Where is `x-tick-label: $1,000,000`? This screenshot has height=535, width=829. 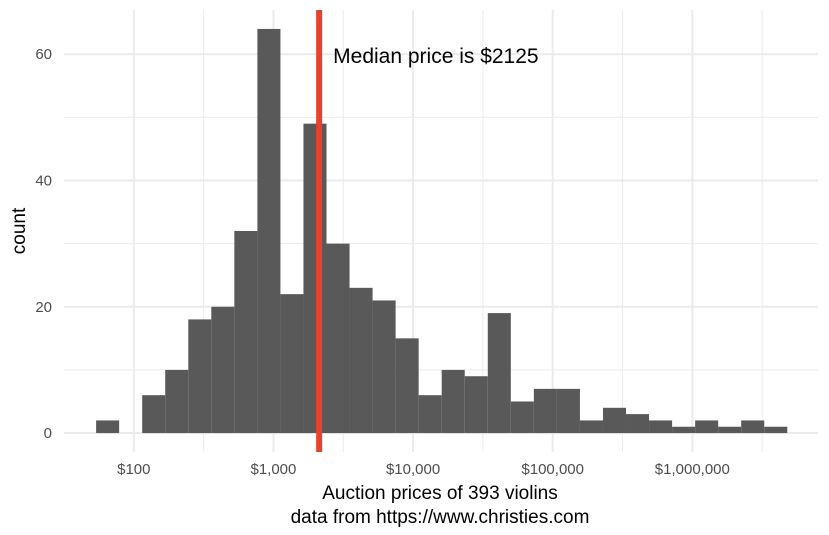
x-tick-label: $1,000,000 is located at coordinates (692, 469).